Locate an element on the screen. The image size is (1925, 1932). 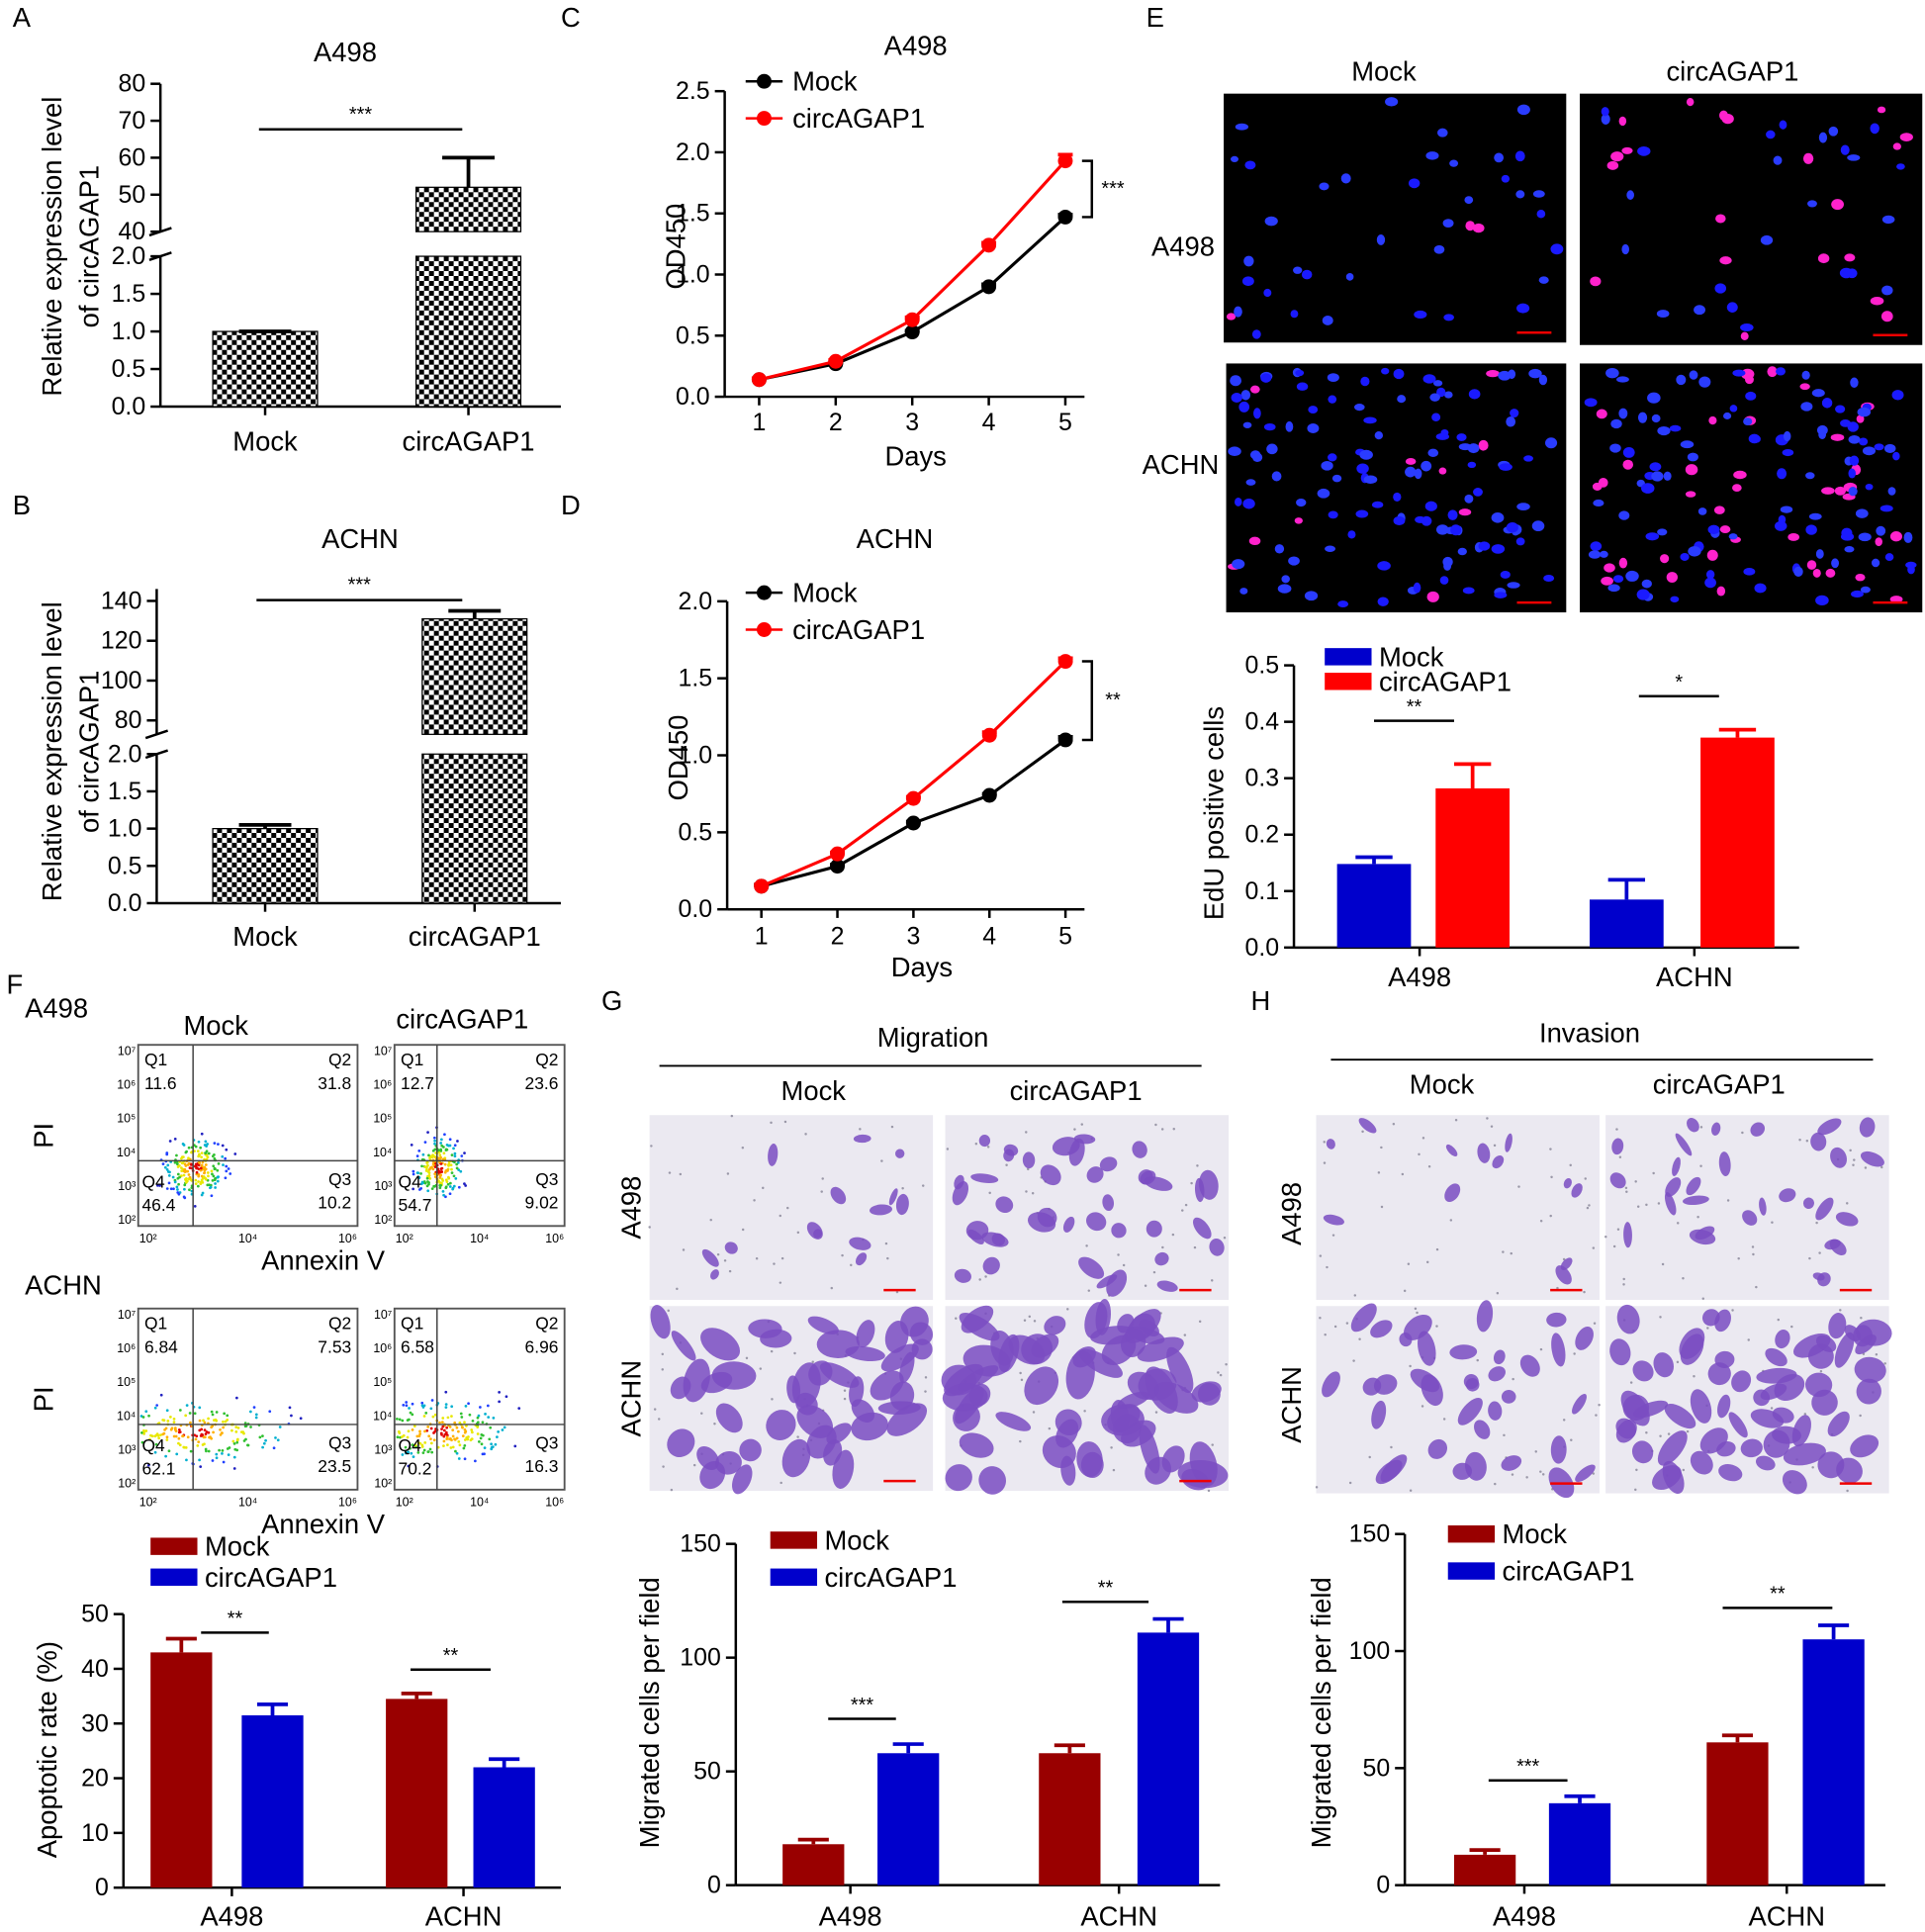
x-tick-label: 10² is located at coordinates (404, 1502).